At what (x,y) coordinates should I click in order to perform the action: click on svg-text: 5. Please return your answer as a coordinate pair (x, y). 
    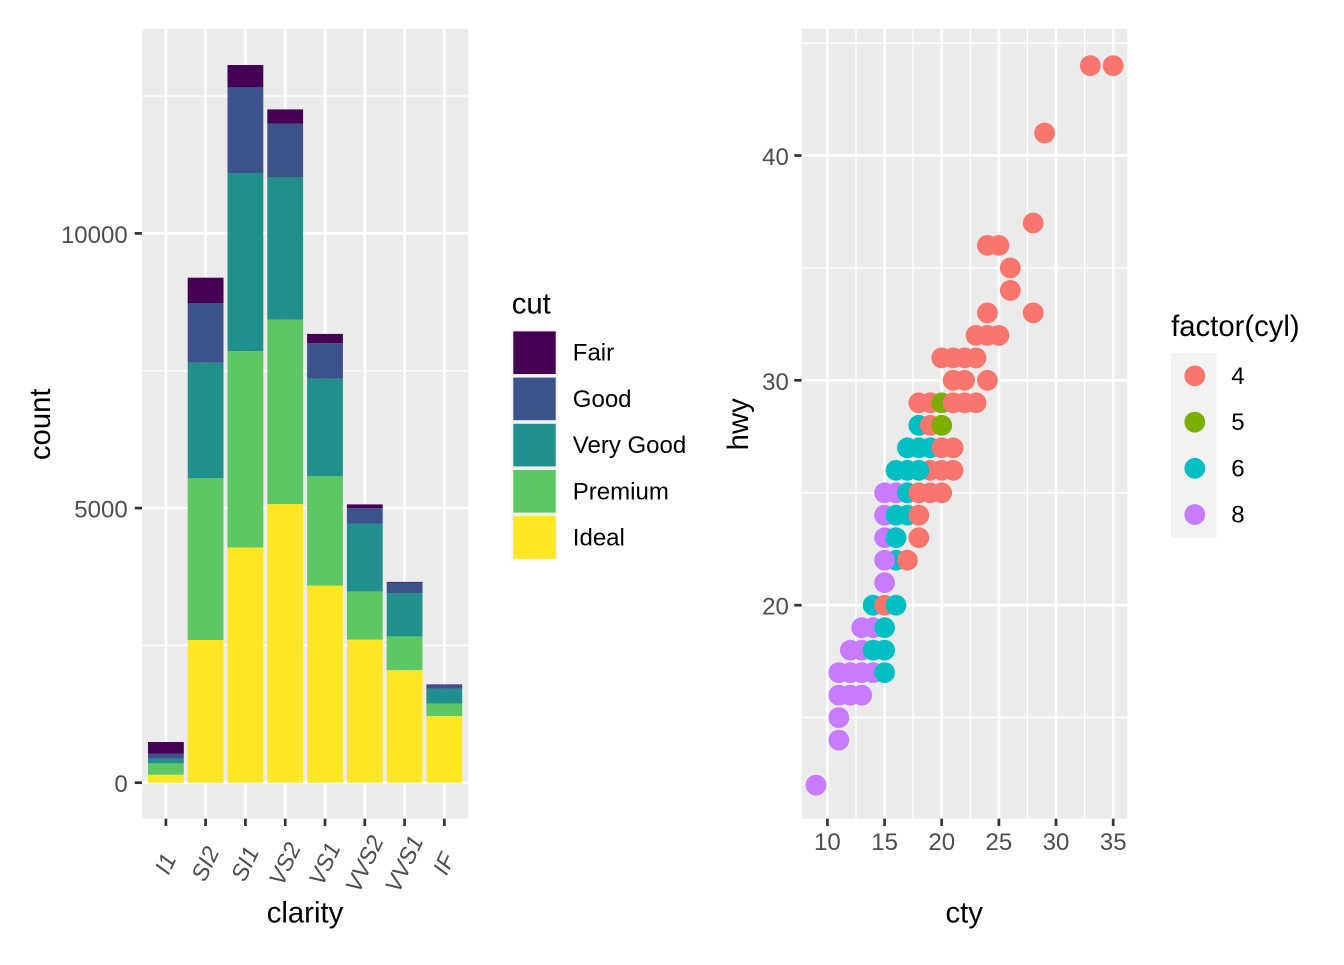
    Looking at the image, I should click on (1237, 422).